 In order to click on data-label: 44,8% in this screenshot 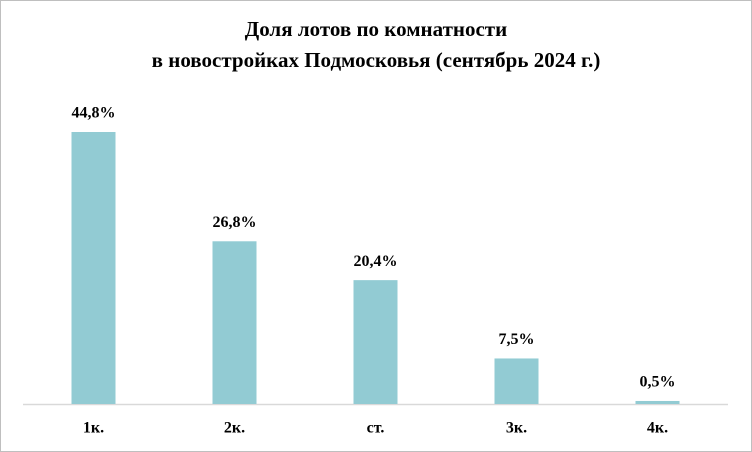, I will do `click(94, 113)`.